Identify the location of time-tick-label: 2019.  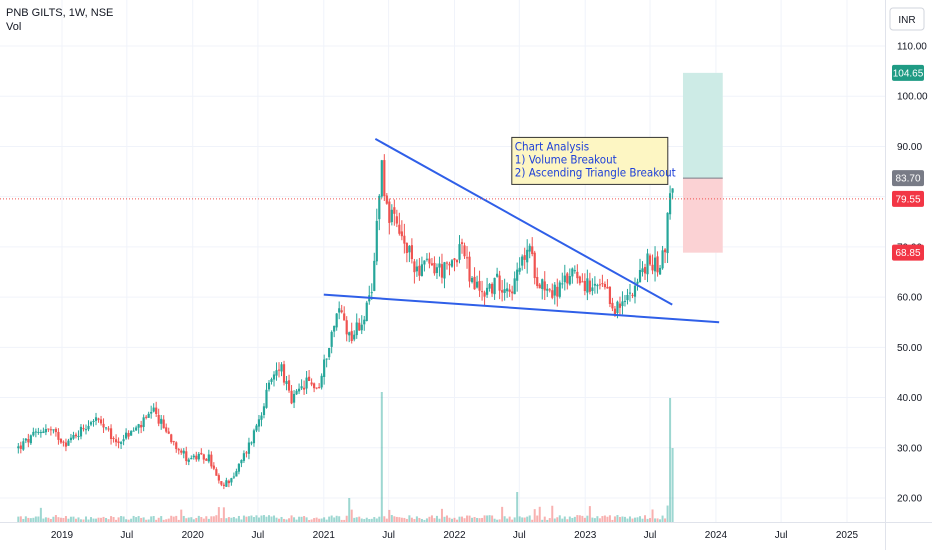
(62, 535).